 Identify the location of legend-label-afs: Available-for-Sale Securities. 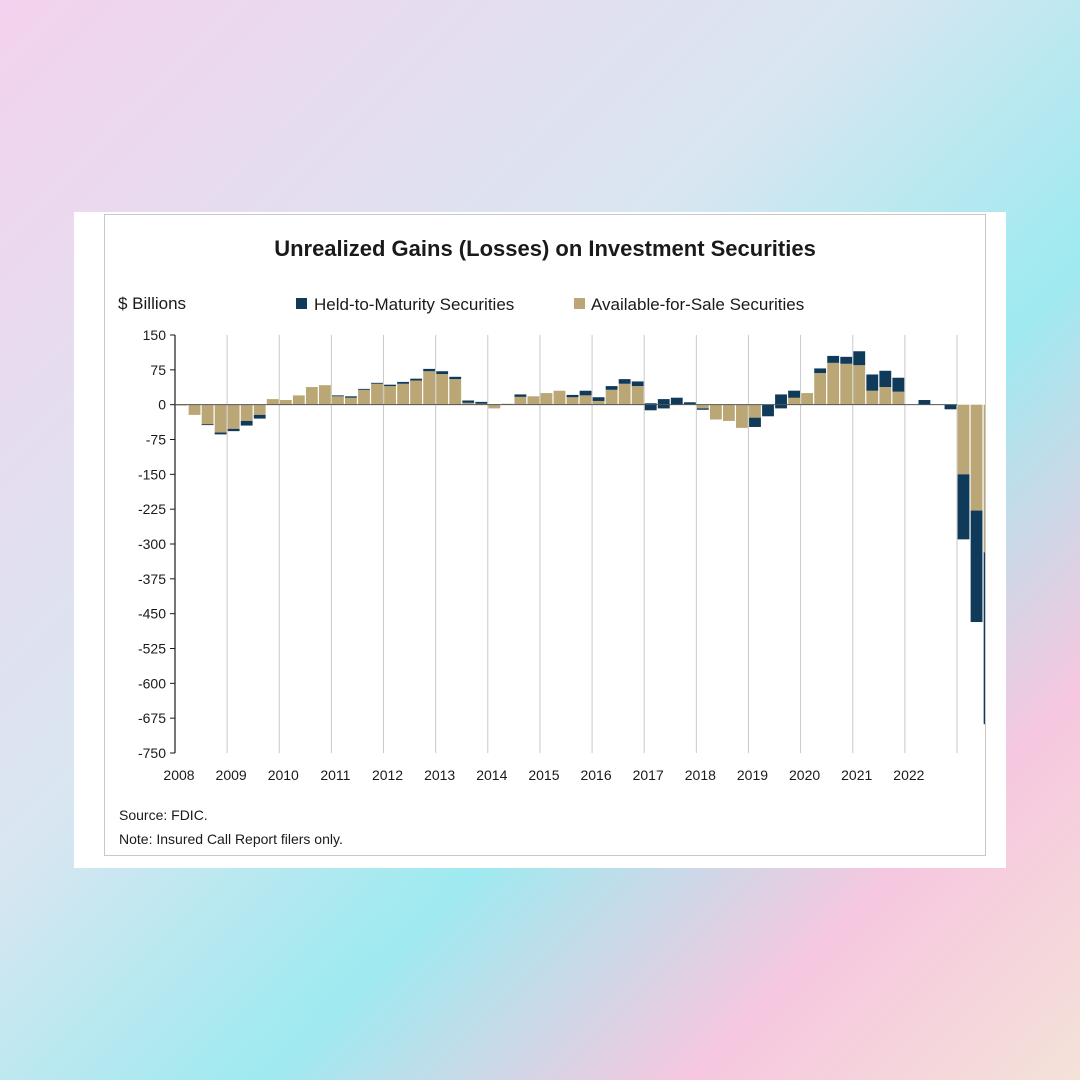
(697, 304).